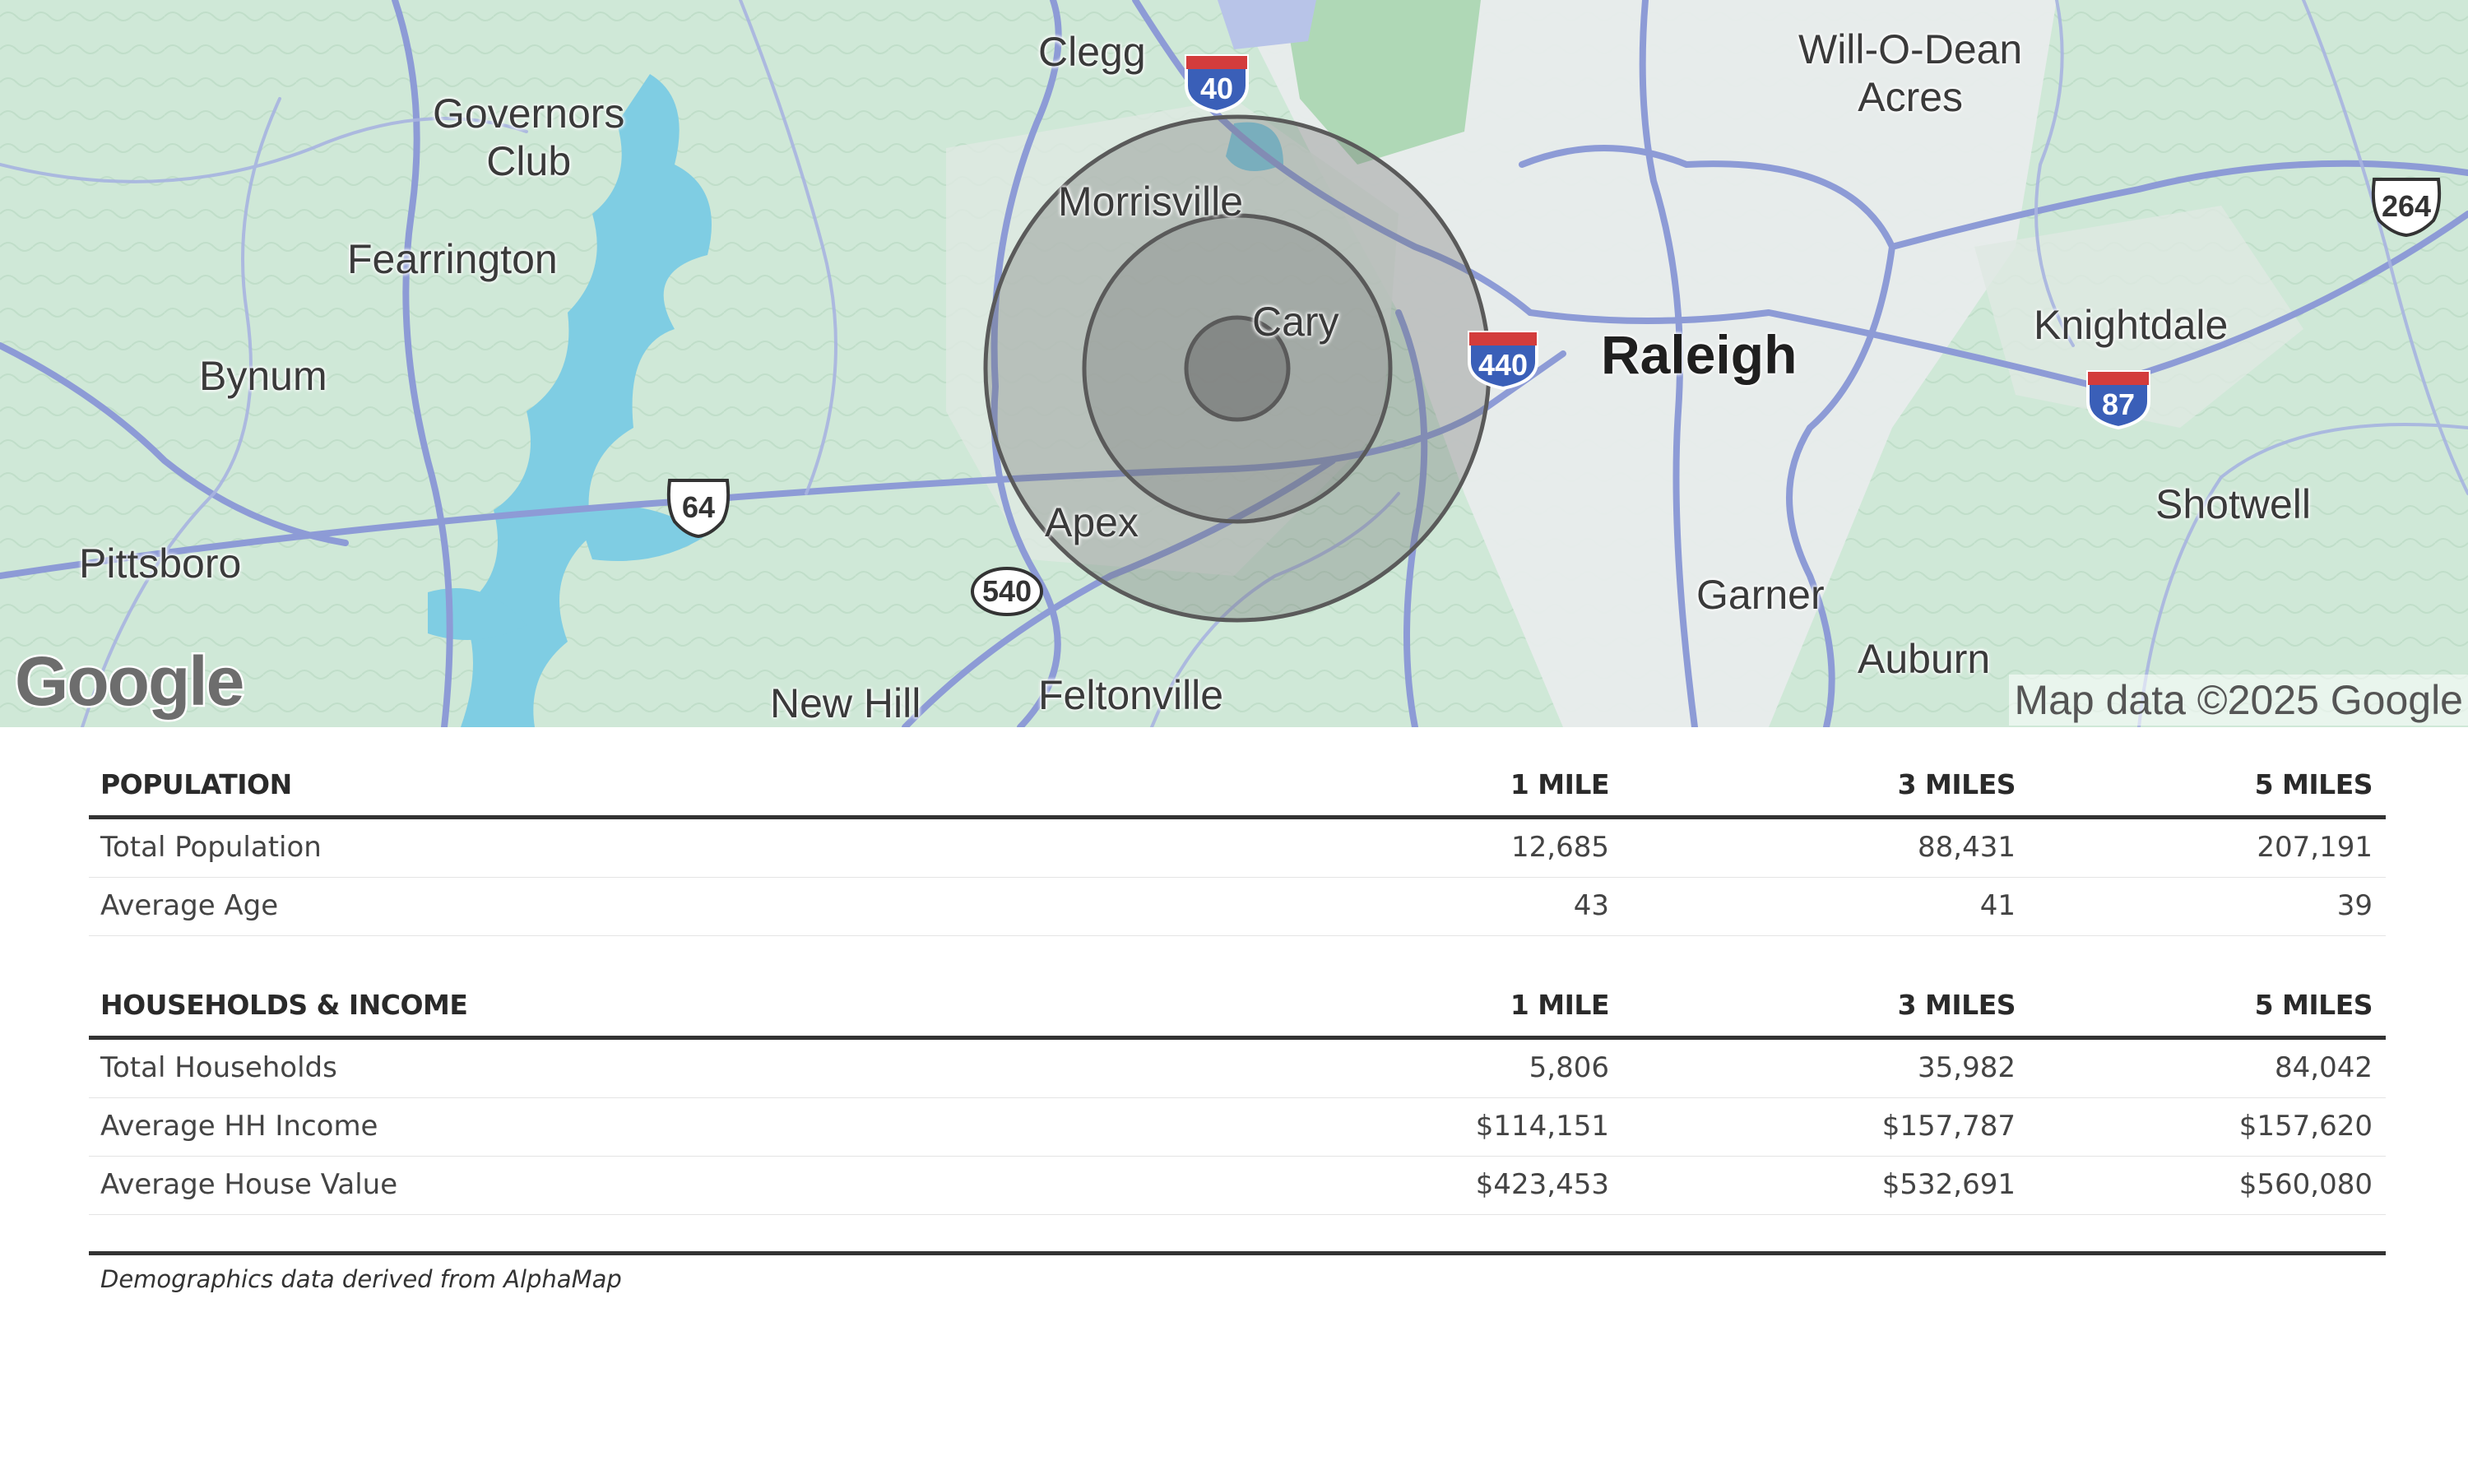 This screenshot has height=1484, width=2468. What do you see at coordinates (452, 259) in the screenshot?
I see `place-fearrington: Fearrington` at bounding box center [452, 259].